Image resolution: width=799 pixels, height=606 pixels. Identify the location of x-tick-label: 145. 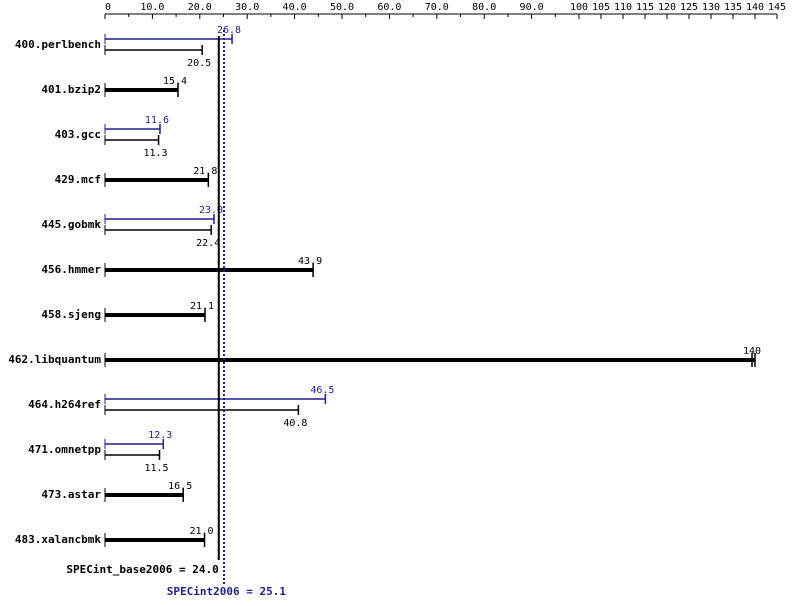
(777, 7).